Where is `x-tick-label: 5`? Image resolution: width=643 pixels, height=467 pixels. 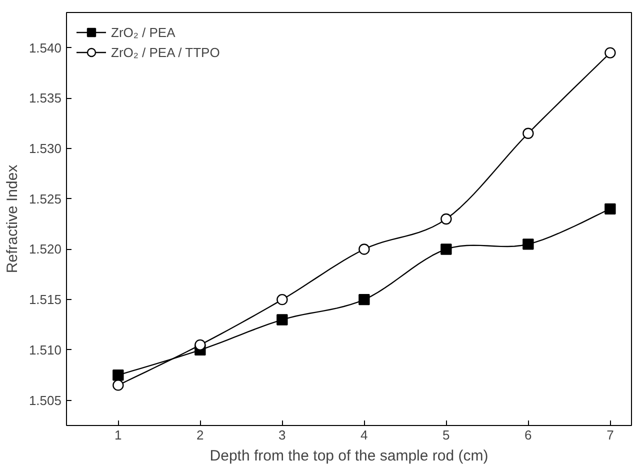
x-tick-label: 5 is located at coordinates (446, 435).